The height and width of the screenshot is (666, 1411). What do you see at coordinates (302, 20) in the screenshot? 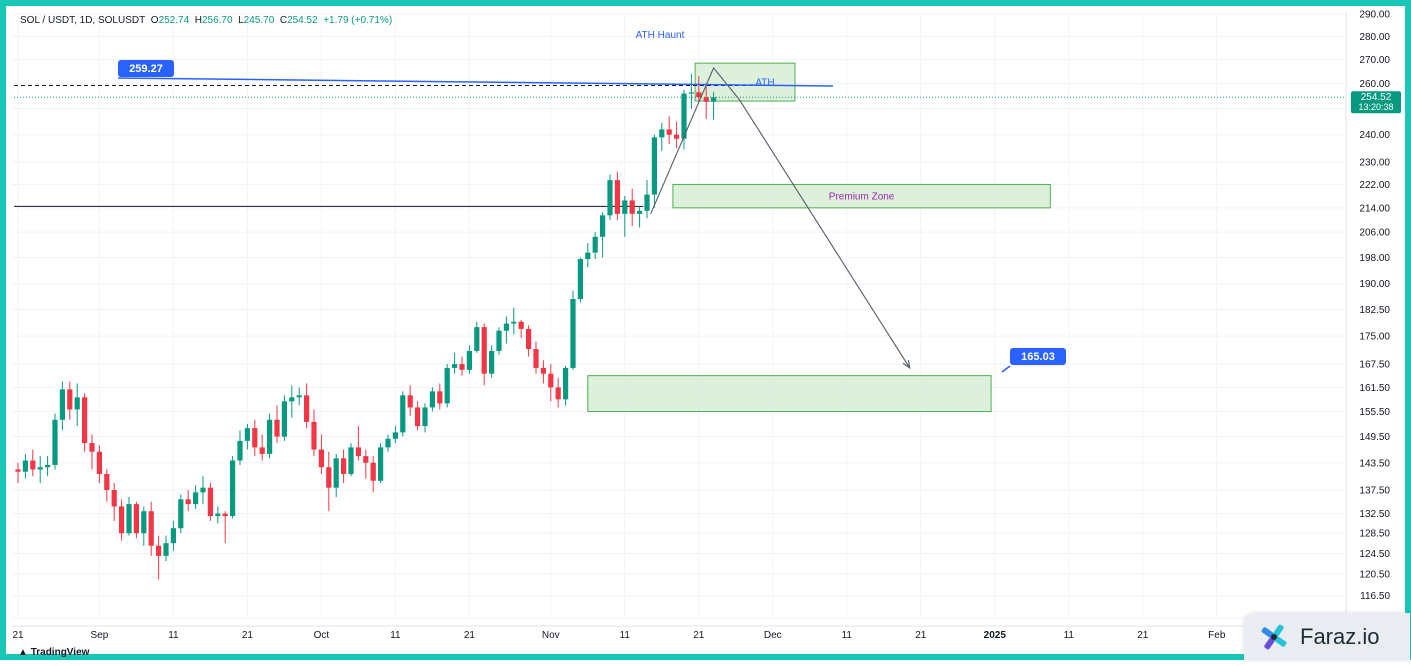
I see `close-value: 254.52` at bounding box center [302, 20].